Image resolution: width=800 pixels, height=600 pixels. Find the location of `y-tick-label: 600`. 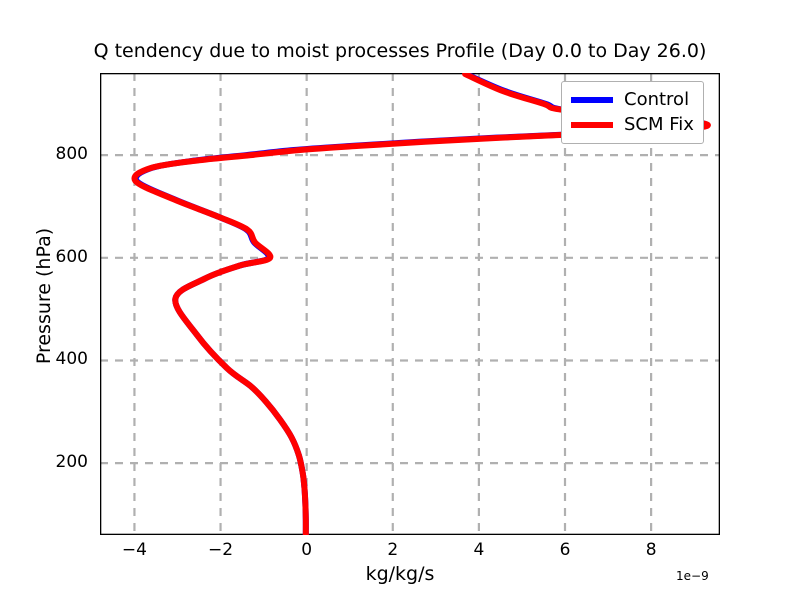

y-tick-label: 600 is located at coordinates (71, 256).